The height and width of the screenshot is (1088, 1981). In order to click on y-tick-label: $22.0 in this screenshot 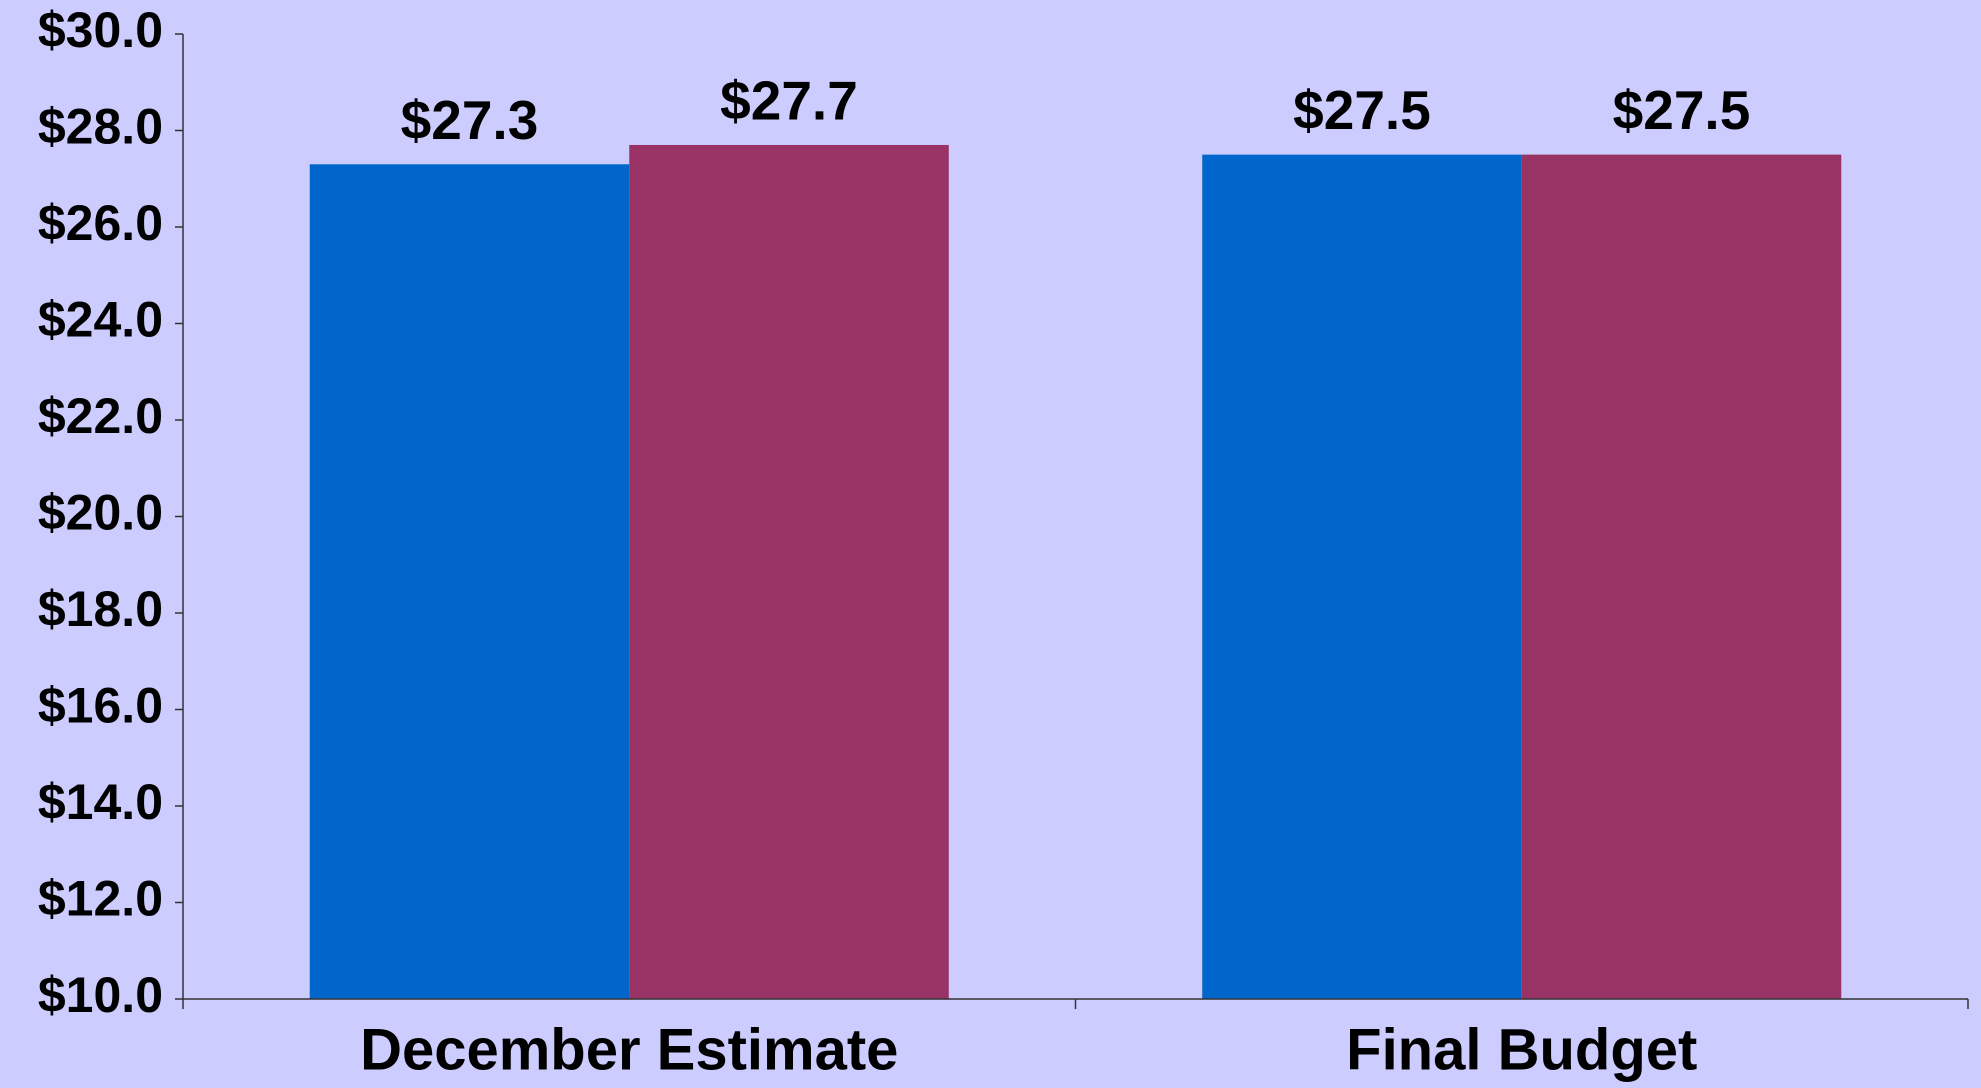, I will do `click(100, 416)`.